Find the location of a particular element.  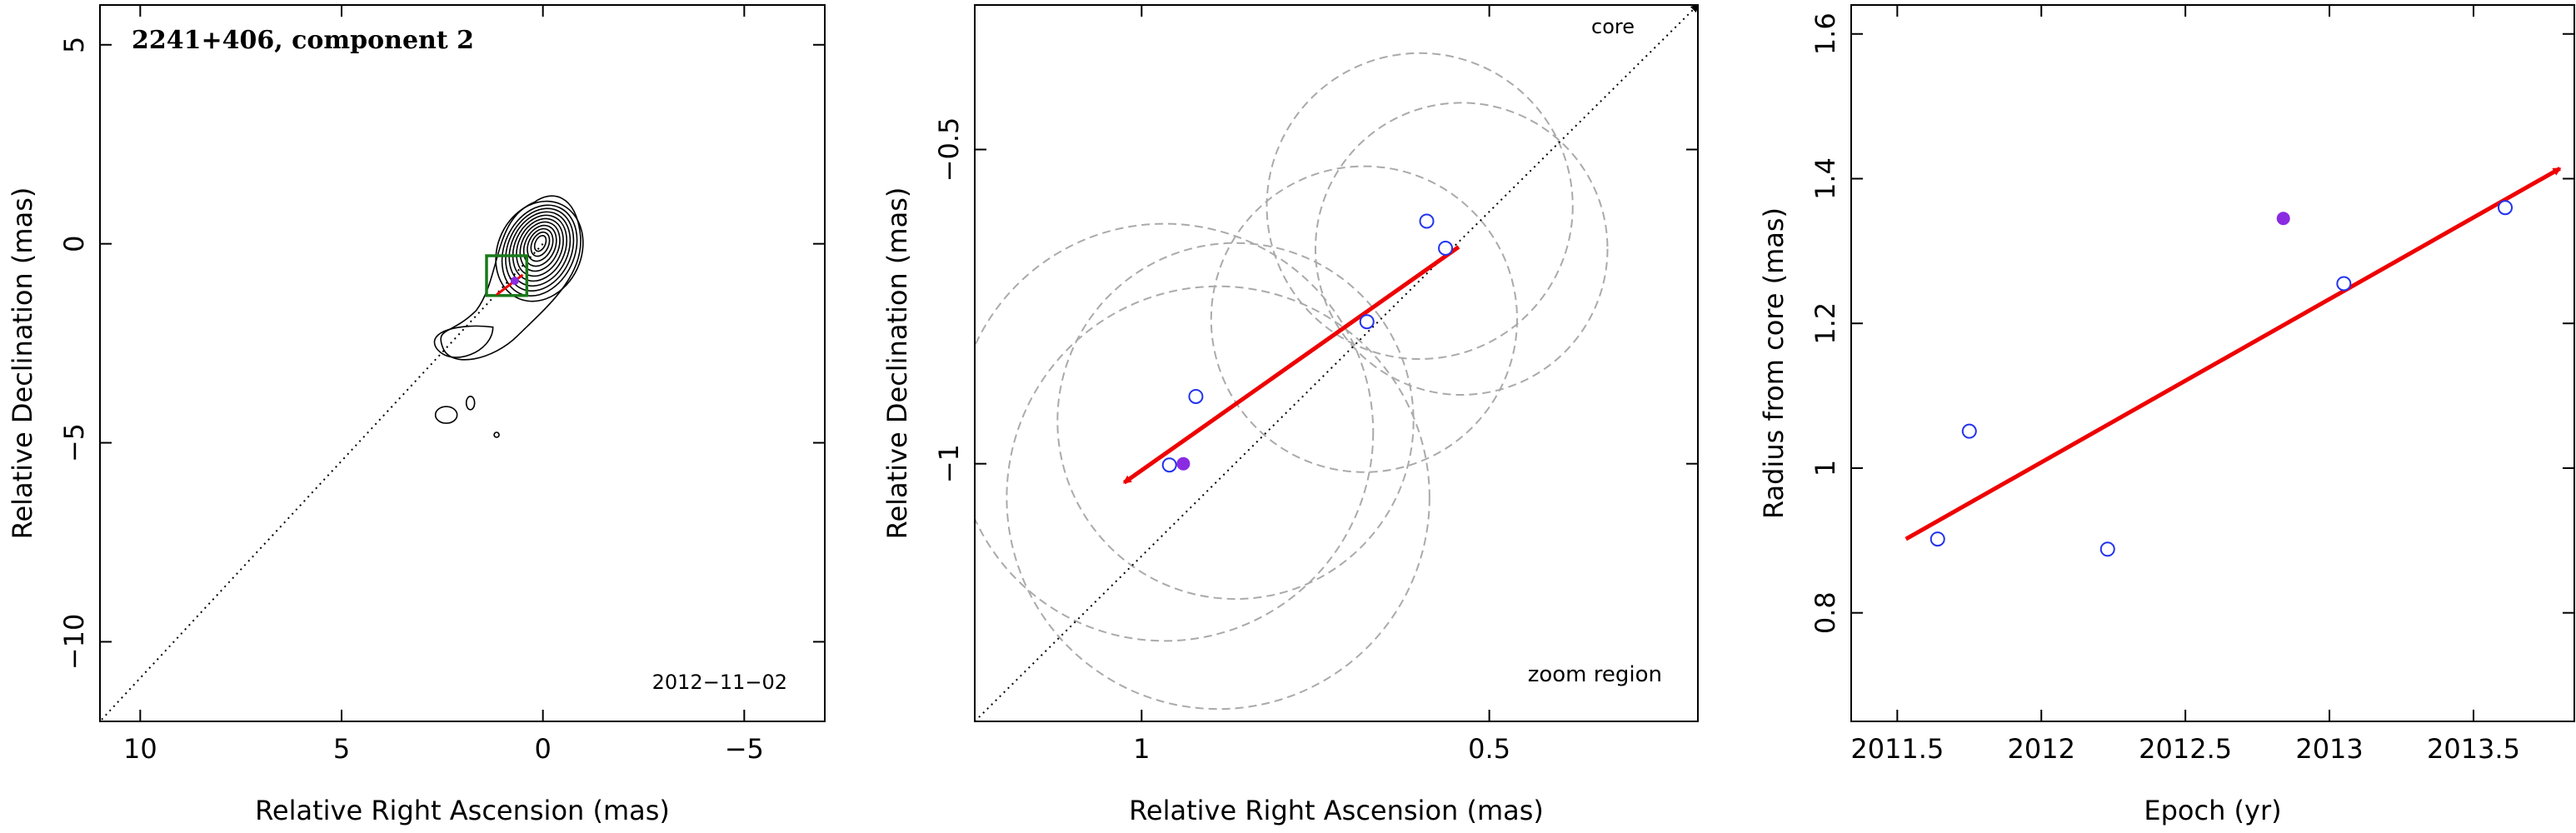

panel-sky-map-xlabel: Relative Right Ascension (mas) is located at coordinates (462, 810).